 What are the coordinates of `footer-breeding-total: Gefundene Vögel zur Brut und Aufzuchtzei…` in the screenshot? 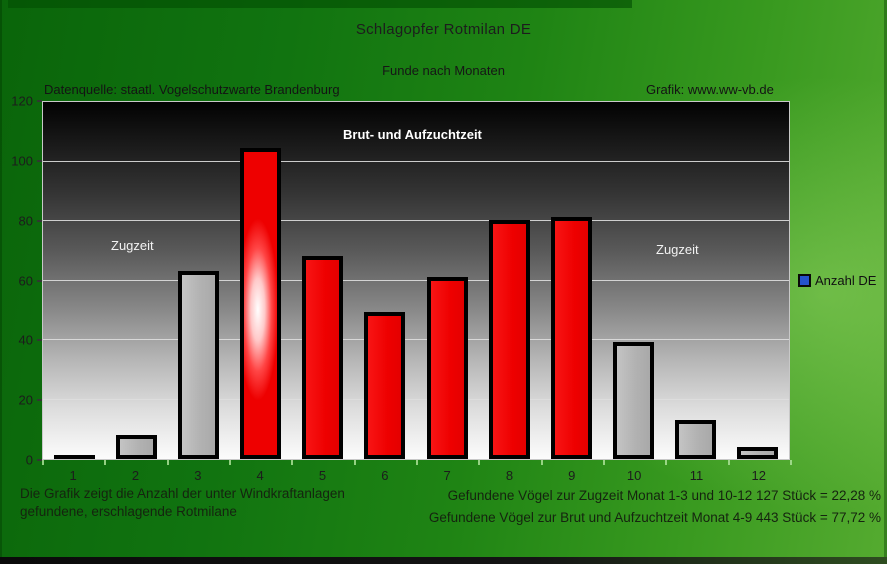 It's located at (654, 517).